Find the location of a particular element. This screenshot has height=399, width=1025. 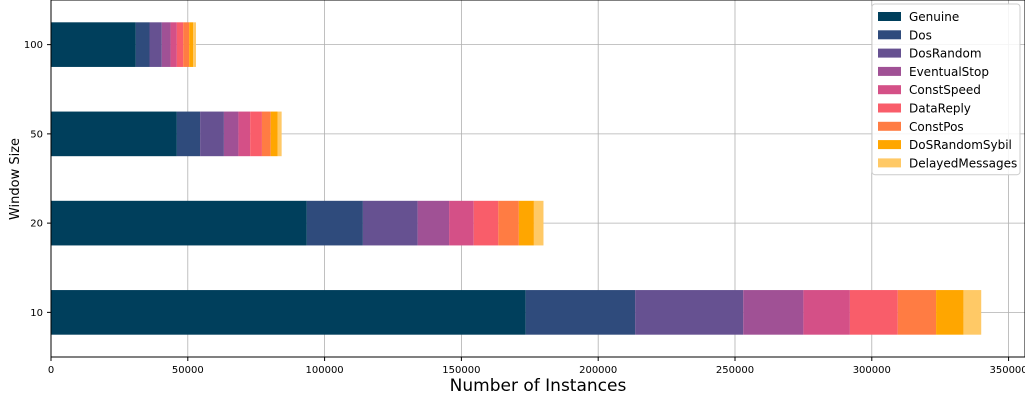

legend-label: EventualStop is located at coordinates (949, 72).